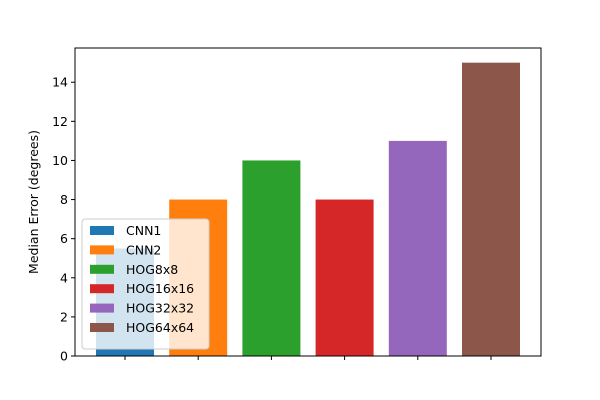  I want to click on y-tick-label: 0, so click(64, 356).